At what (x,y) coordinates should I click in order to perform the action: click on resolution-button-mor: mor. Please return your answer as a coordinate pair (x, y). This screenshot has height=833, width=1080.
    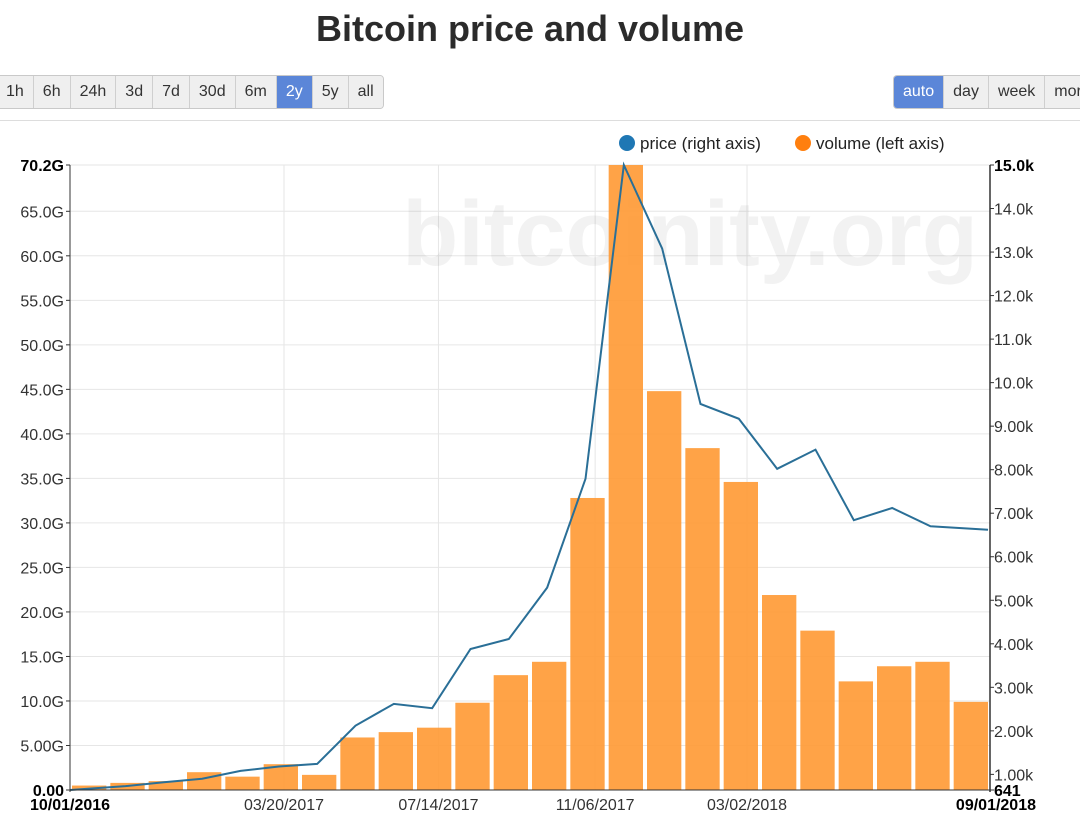
    Looking at the image, I should click on (1062, 92).